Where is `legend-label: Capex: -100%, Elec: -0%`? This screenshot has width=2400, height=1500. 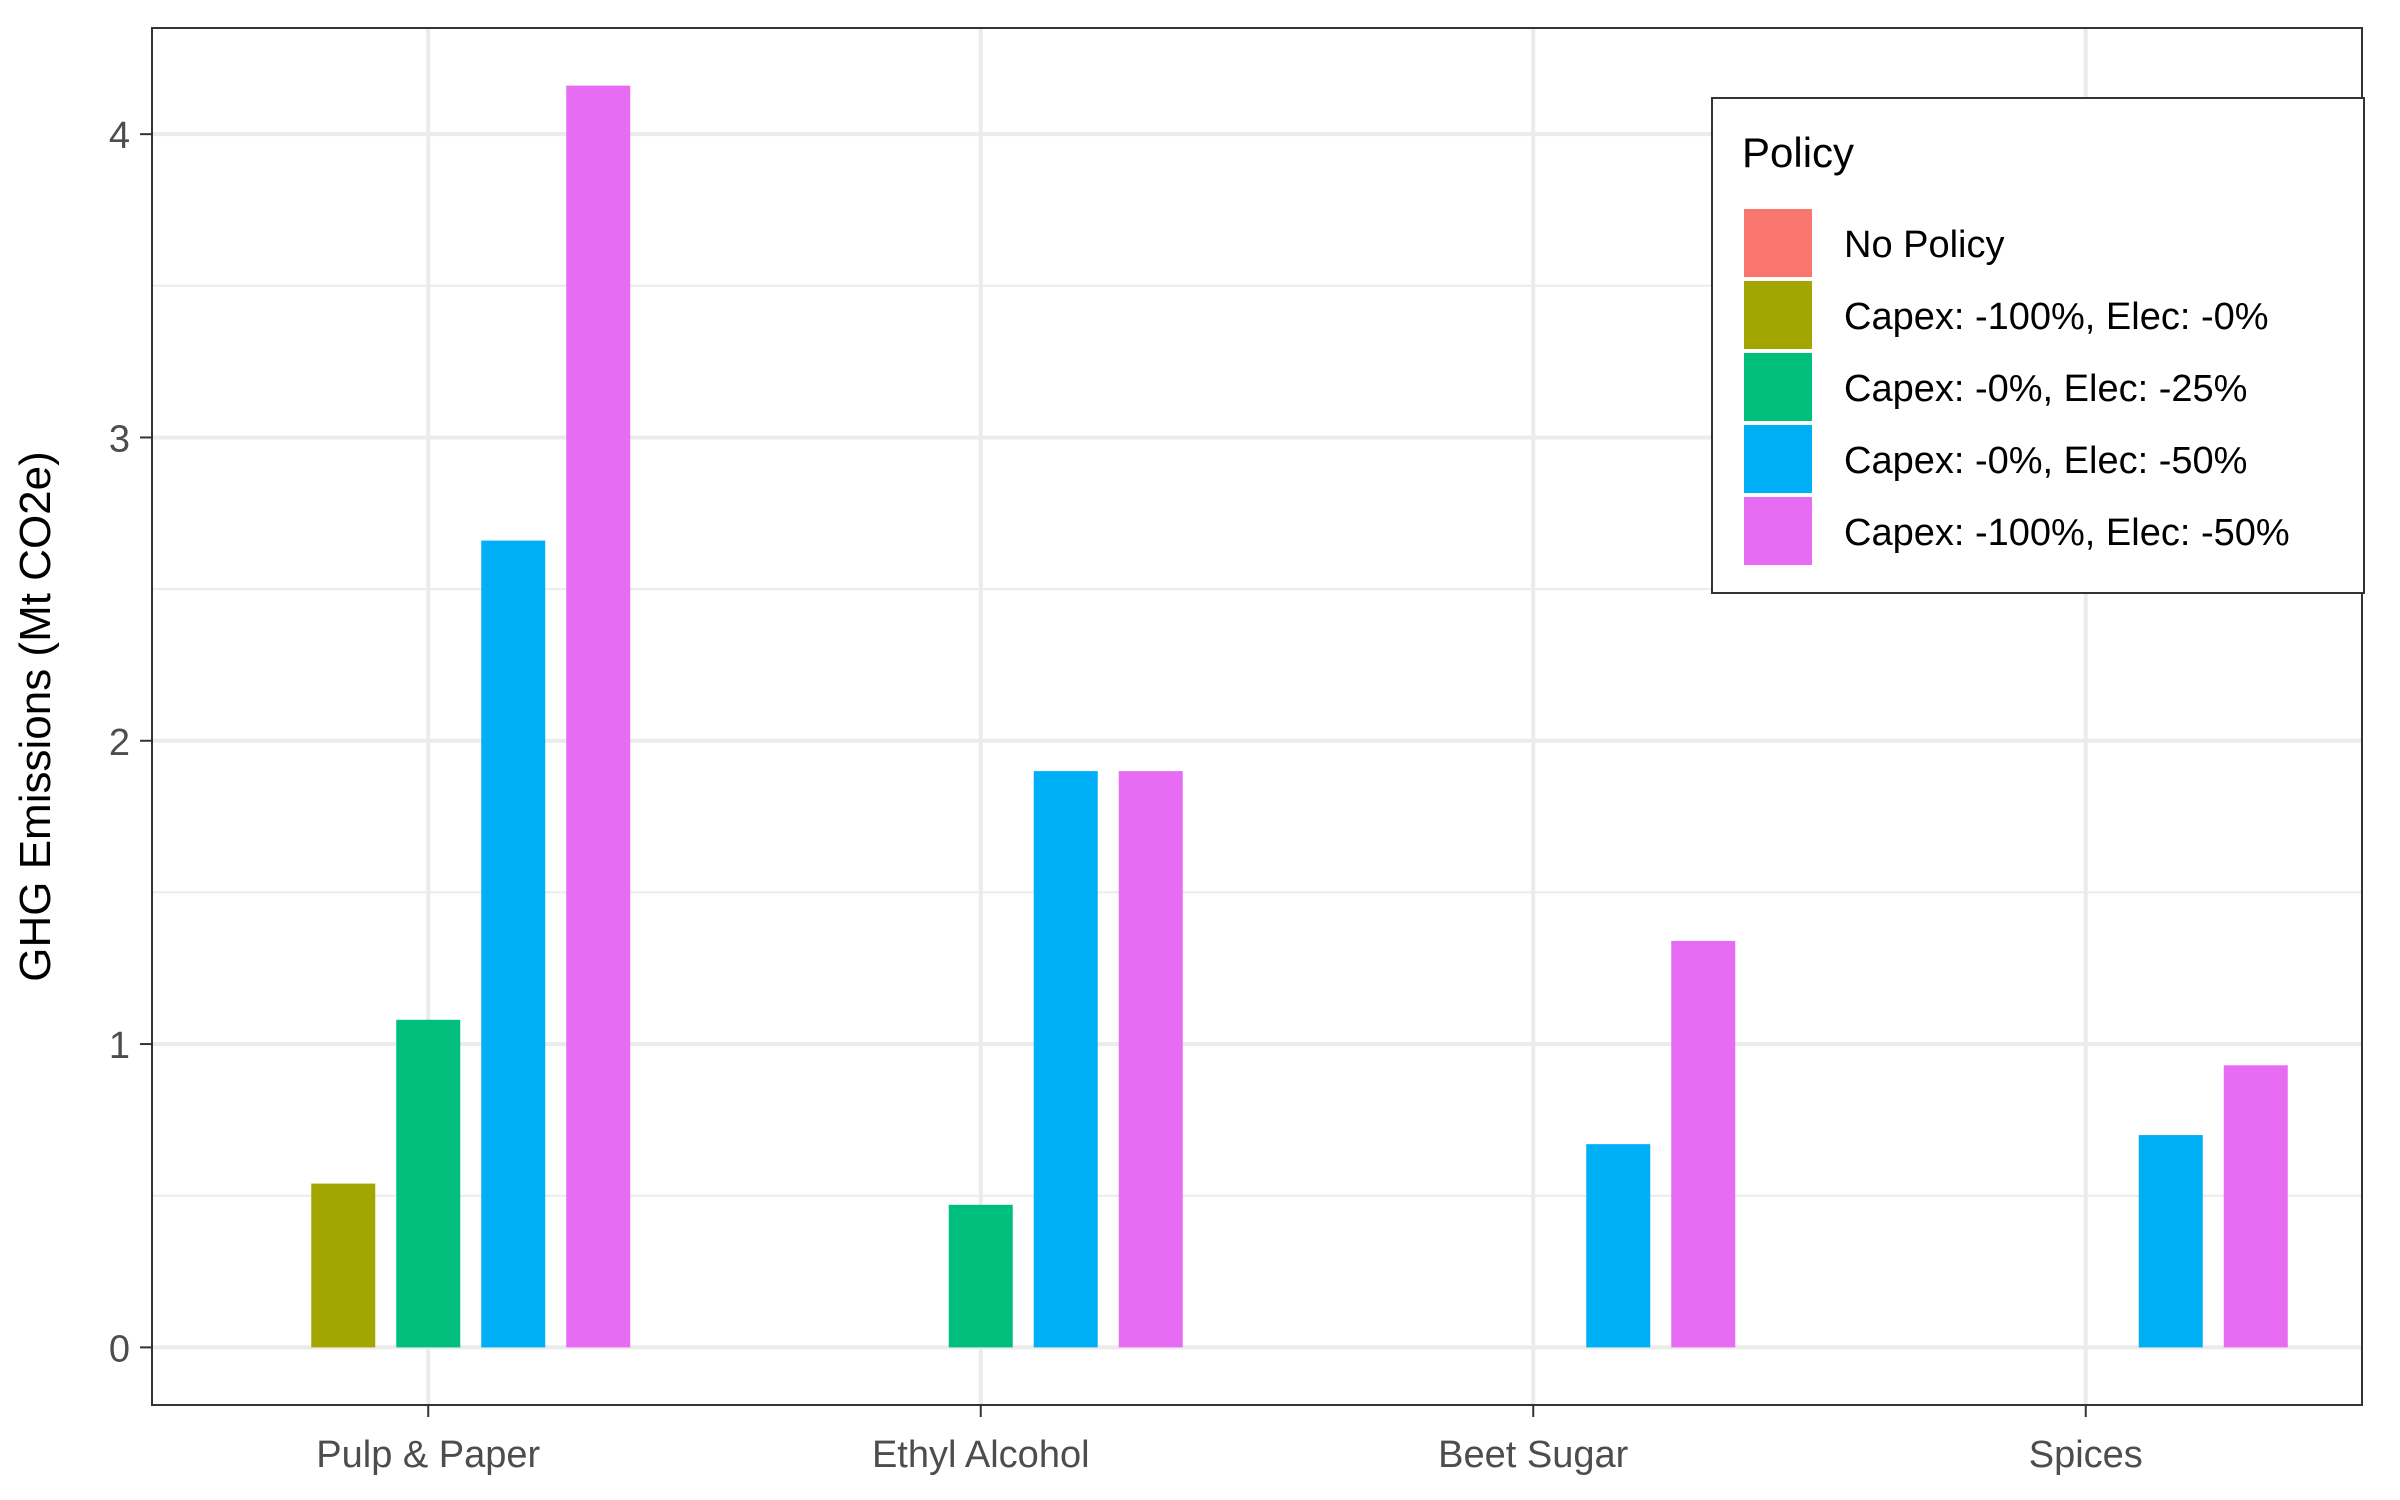
legend-label: Capex: -100%, Elec: -0% is located at coordinates (2056, 317).